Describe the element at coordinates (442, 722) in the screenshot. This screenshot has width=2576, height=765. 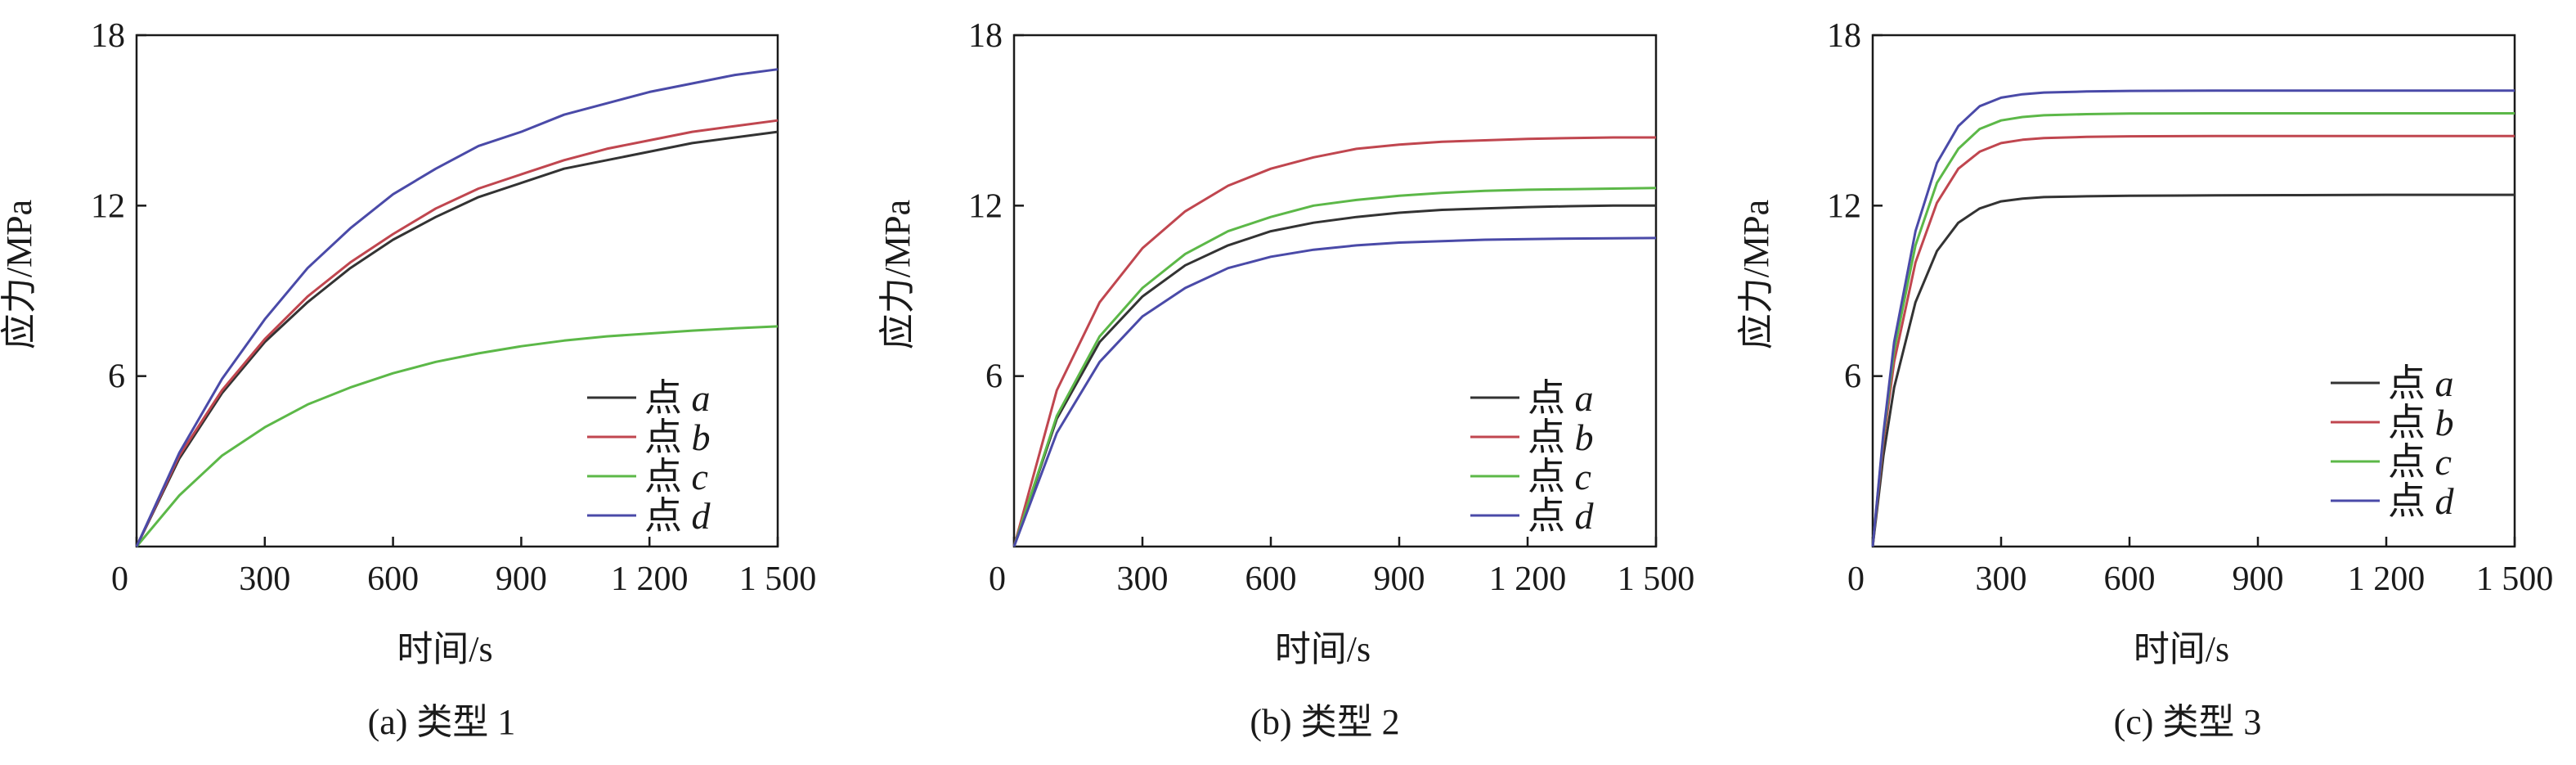
I see `panel-caption: (a) 类型 1` at that location.